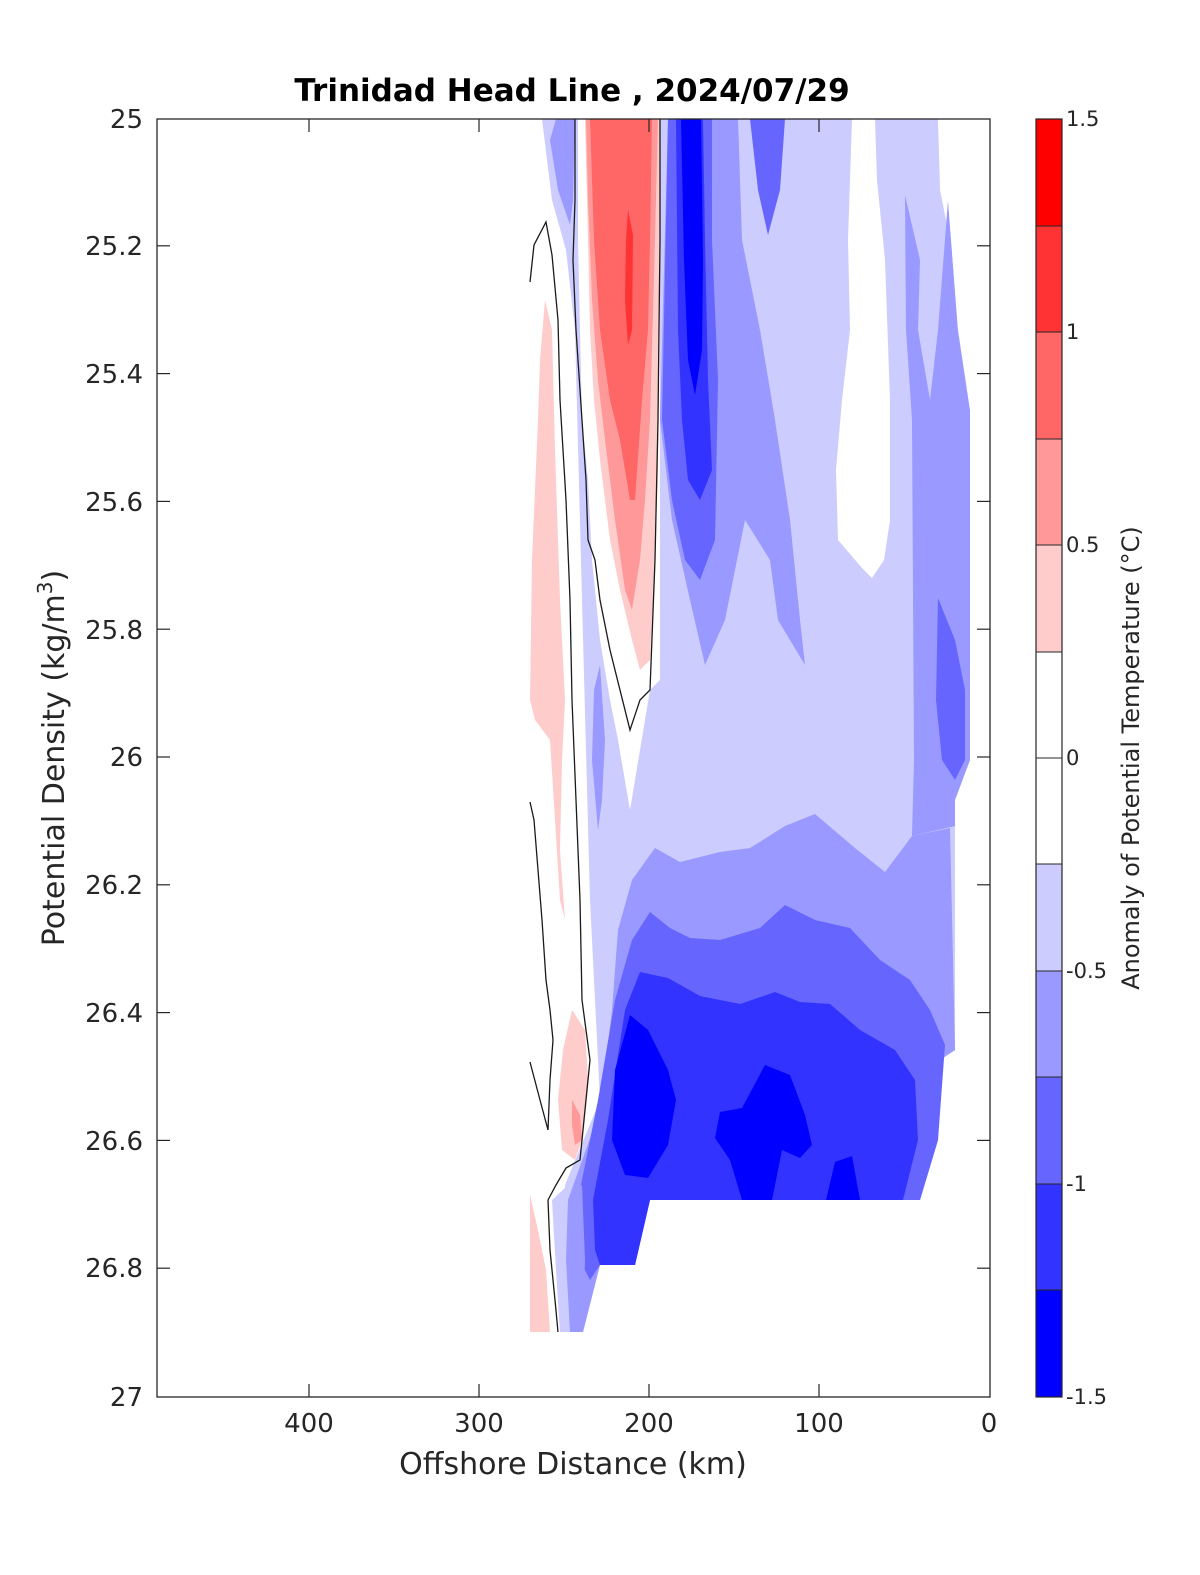 The height and width of the screenshot is (1575, 1200). Describe the element at coordinates (547, 610) in the screenshot. I see `contour-region-p0p35-left` at that location.